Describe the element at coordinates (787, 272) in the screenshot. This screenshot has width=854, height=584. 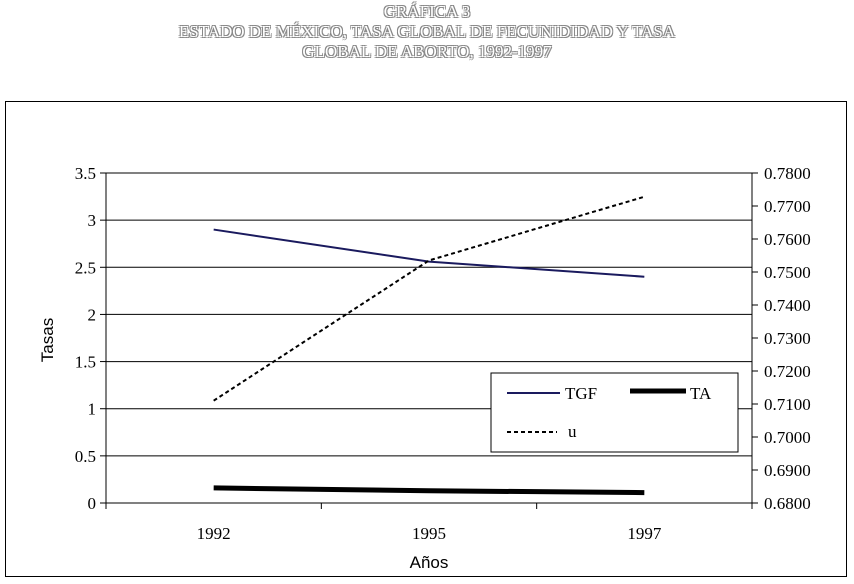
I see `y2-tick-label: 0.7500` at that location.